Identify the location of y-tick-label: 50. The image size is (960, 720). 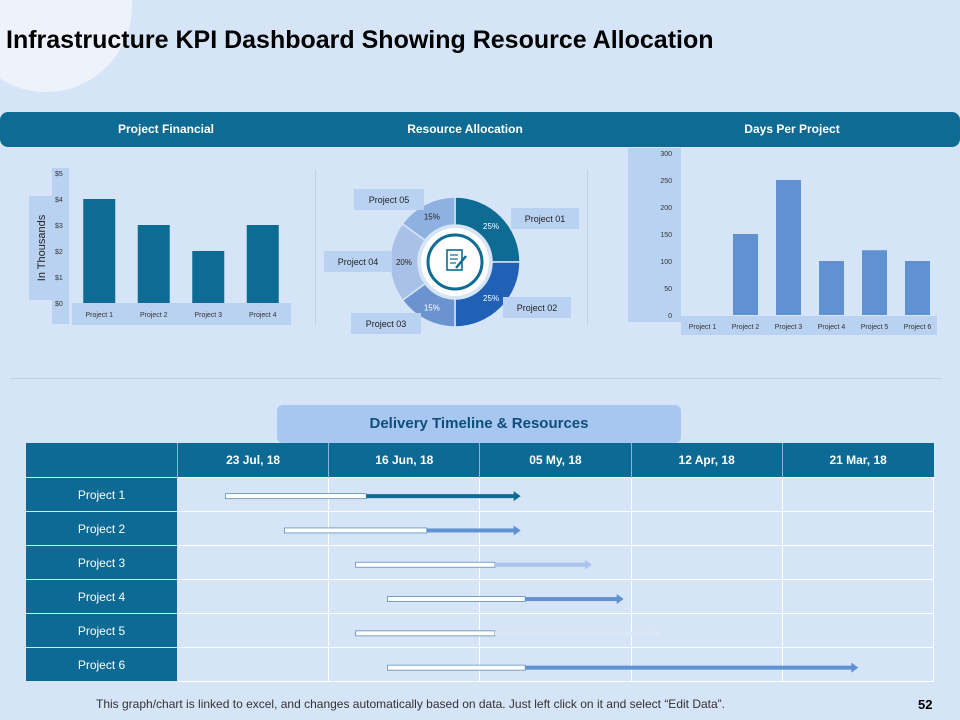
(668, 289).